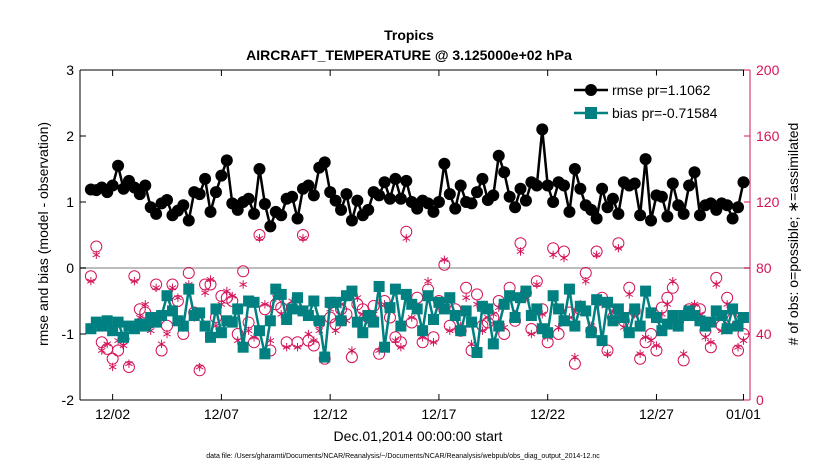 This screenshot has width=830, height=470. I want to click on obs-possible-marker, so click(167, 325).